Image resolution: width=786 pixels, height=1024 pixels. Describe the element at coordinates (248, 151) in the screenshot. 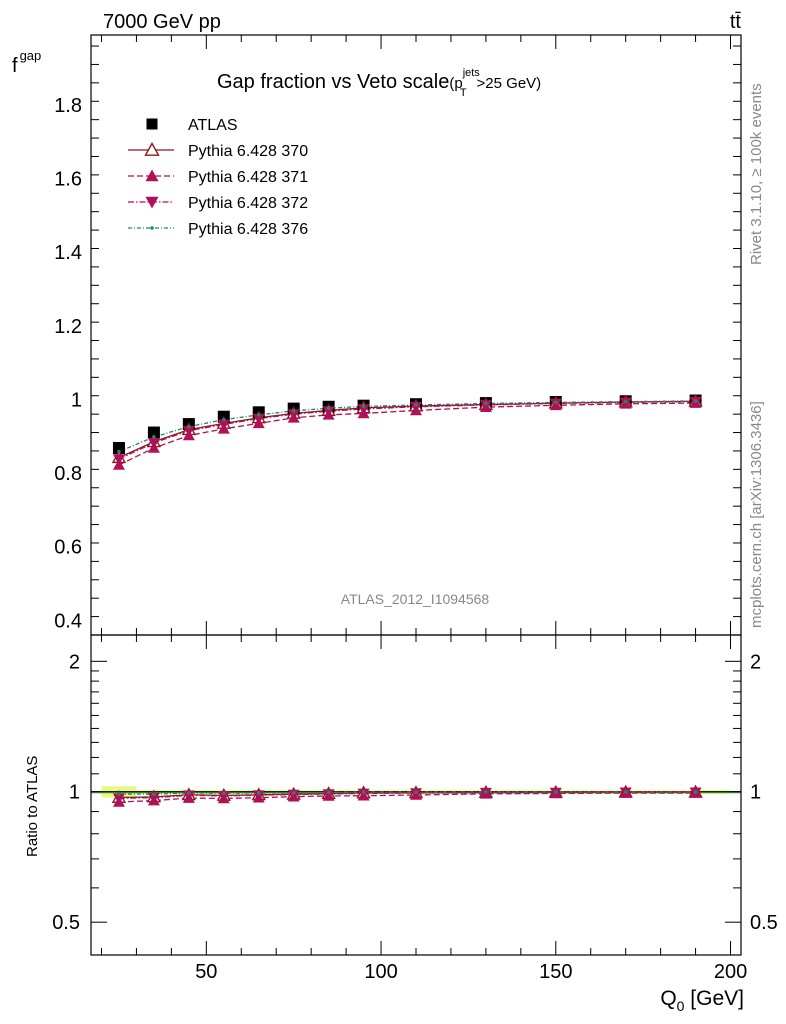

I see `legend-label-pythia-6-428-370: Pythia 6.428 370` at that location.